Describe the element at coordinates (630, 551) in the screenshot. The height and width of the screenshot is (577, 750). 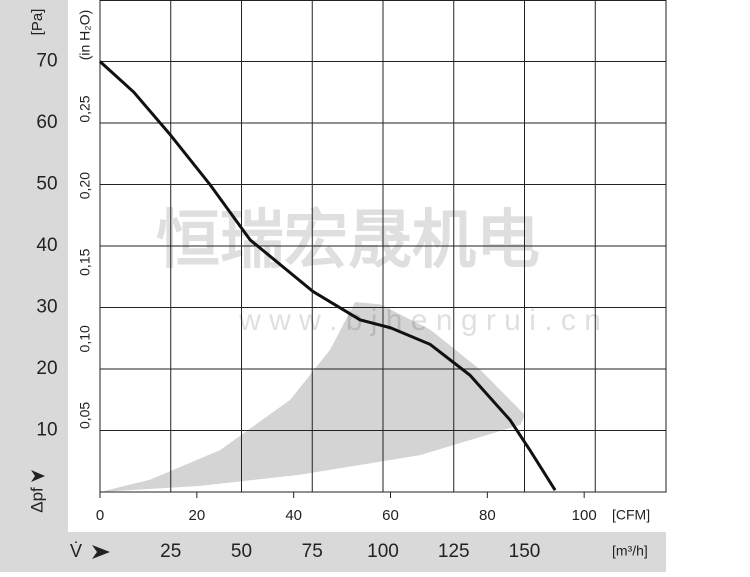
I see `x2-unit: [m³/h]` at that location.